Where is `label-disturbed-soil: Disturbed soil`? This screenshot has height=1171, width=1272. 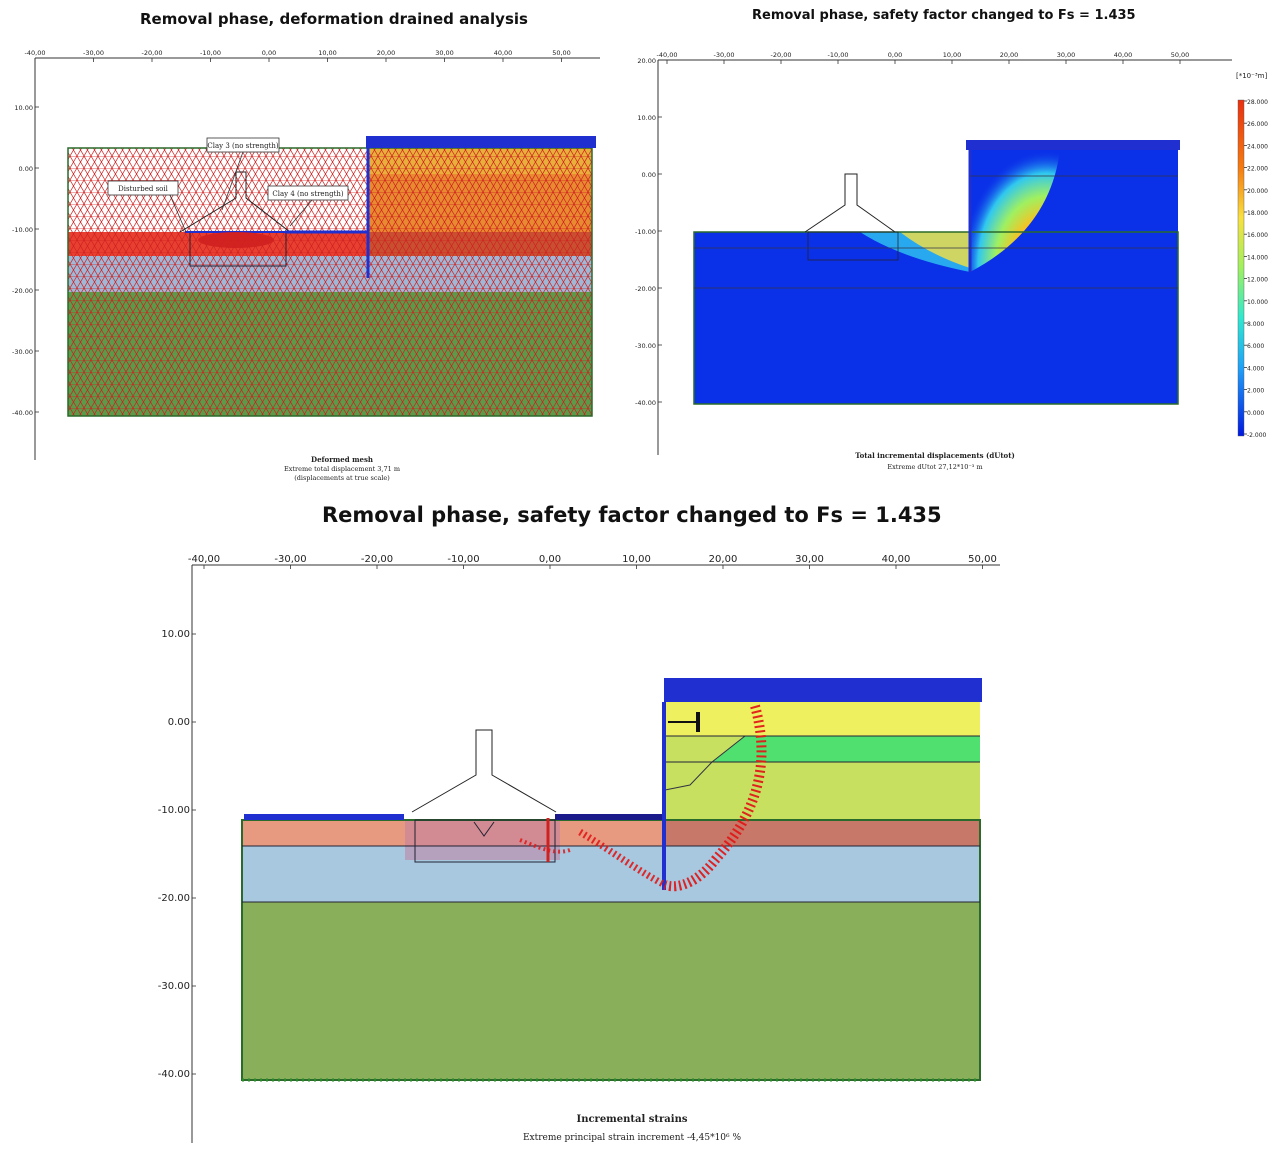
label-disturbed-soil: Disturbed soil is located at coordinates (147, 206).